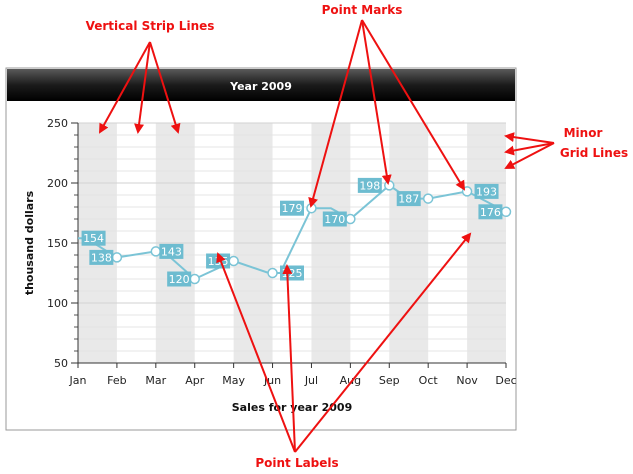 The height and width of the screenshot is (474, 633). I want to click on point-label-198: 198, so click(369, 185).